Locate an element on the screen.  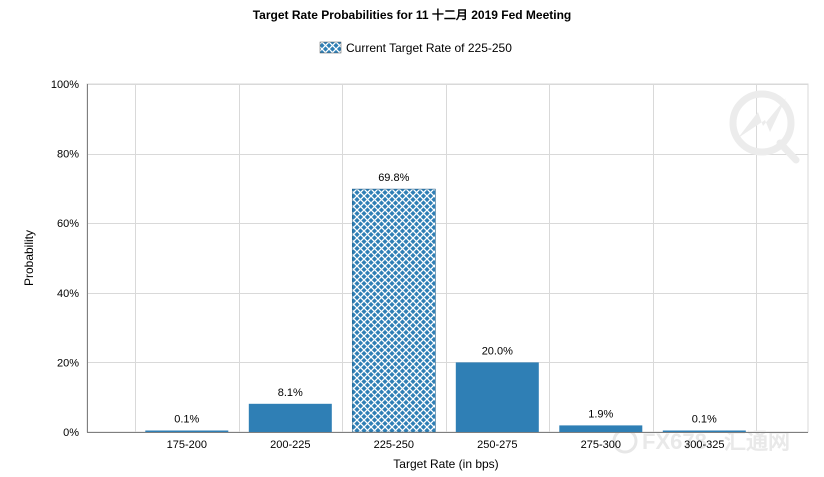
watermark-text-cjk: 汇通网 is located at coordinates (757, 441).